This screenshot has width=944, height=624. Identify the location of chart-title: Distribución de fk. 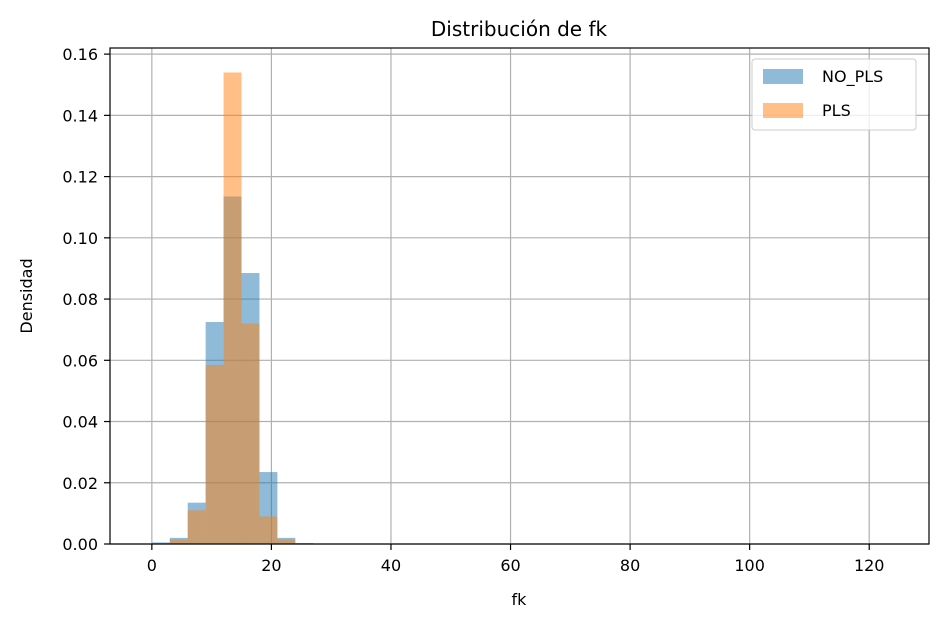
(519, 29).